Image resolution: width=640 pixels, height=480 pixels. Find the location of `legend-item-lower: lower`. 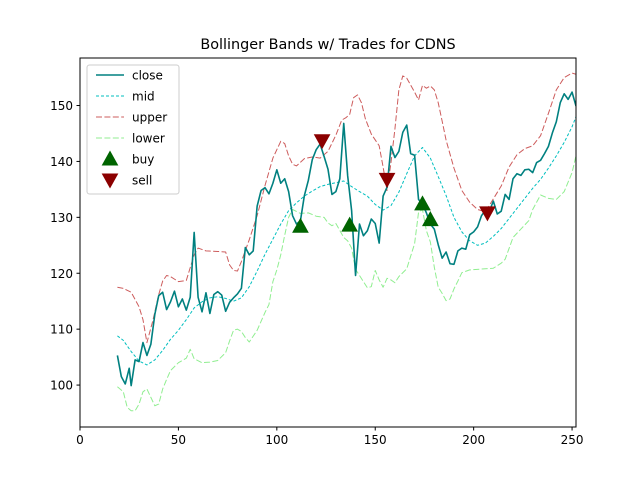

legend-item-lower: lower is located at coordinates (130, 139).